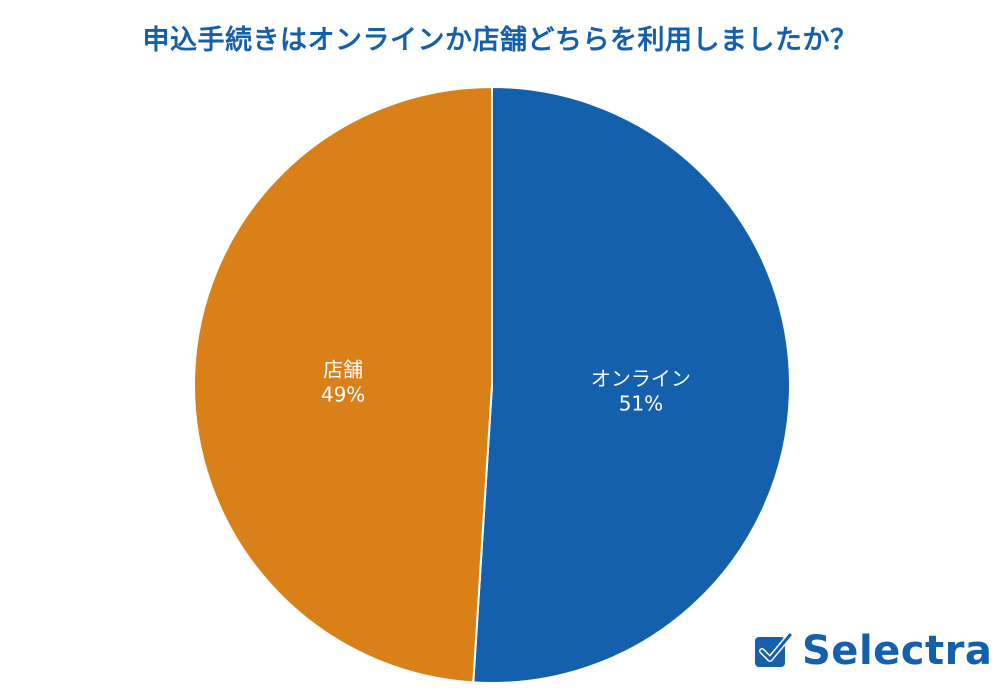 The width and height of the screenshot is (1000, 700). I want to click on checkbox-check-icon, so click(774, 649).